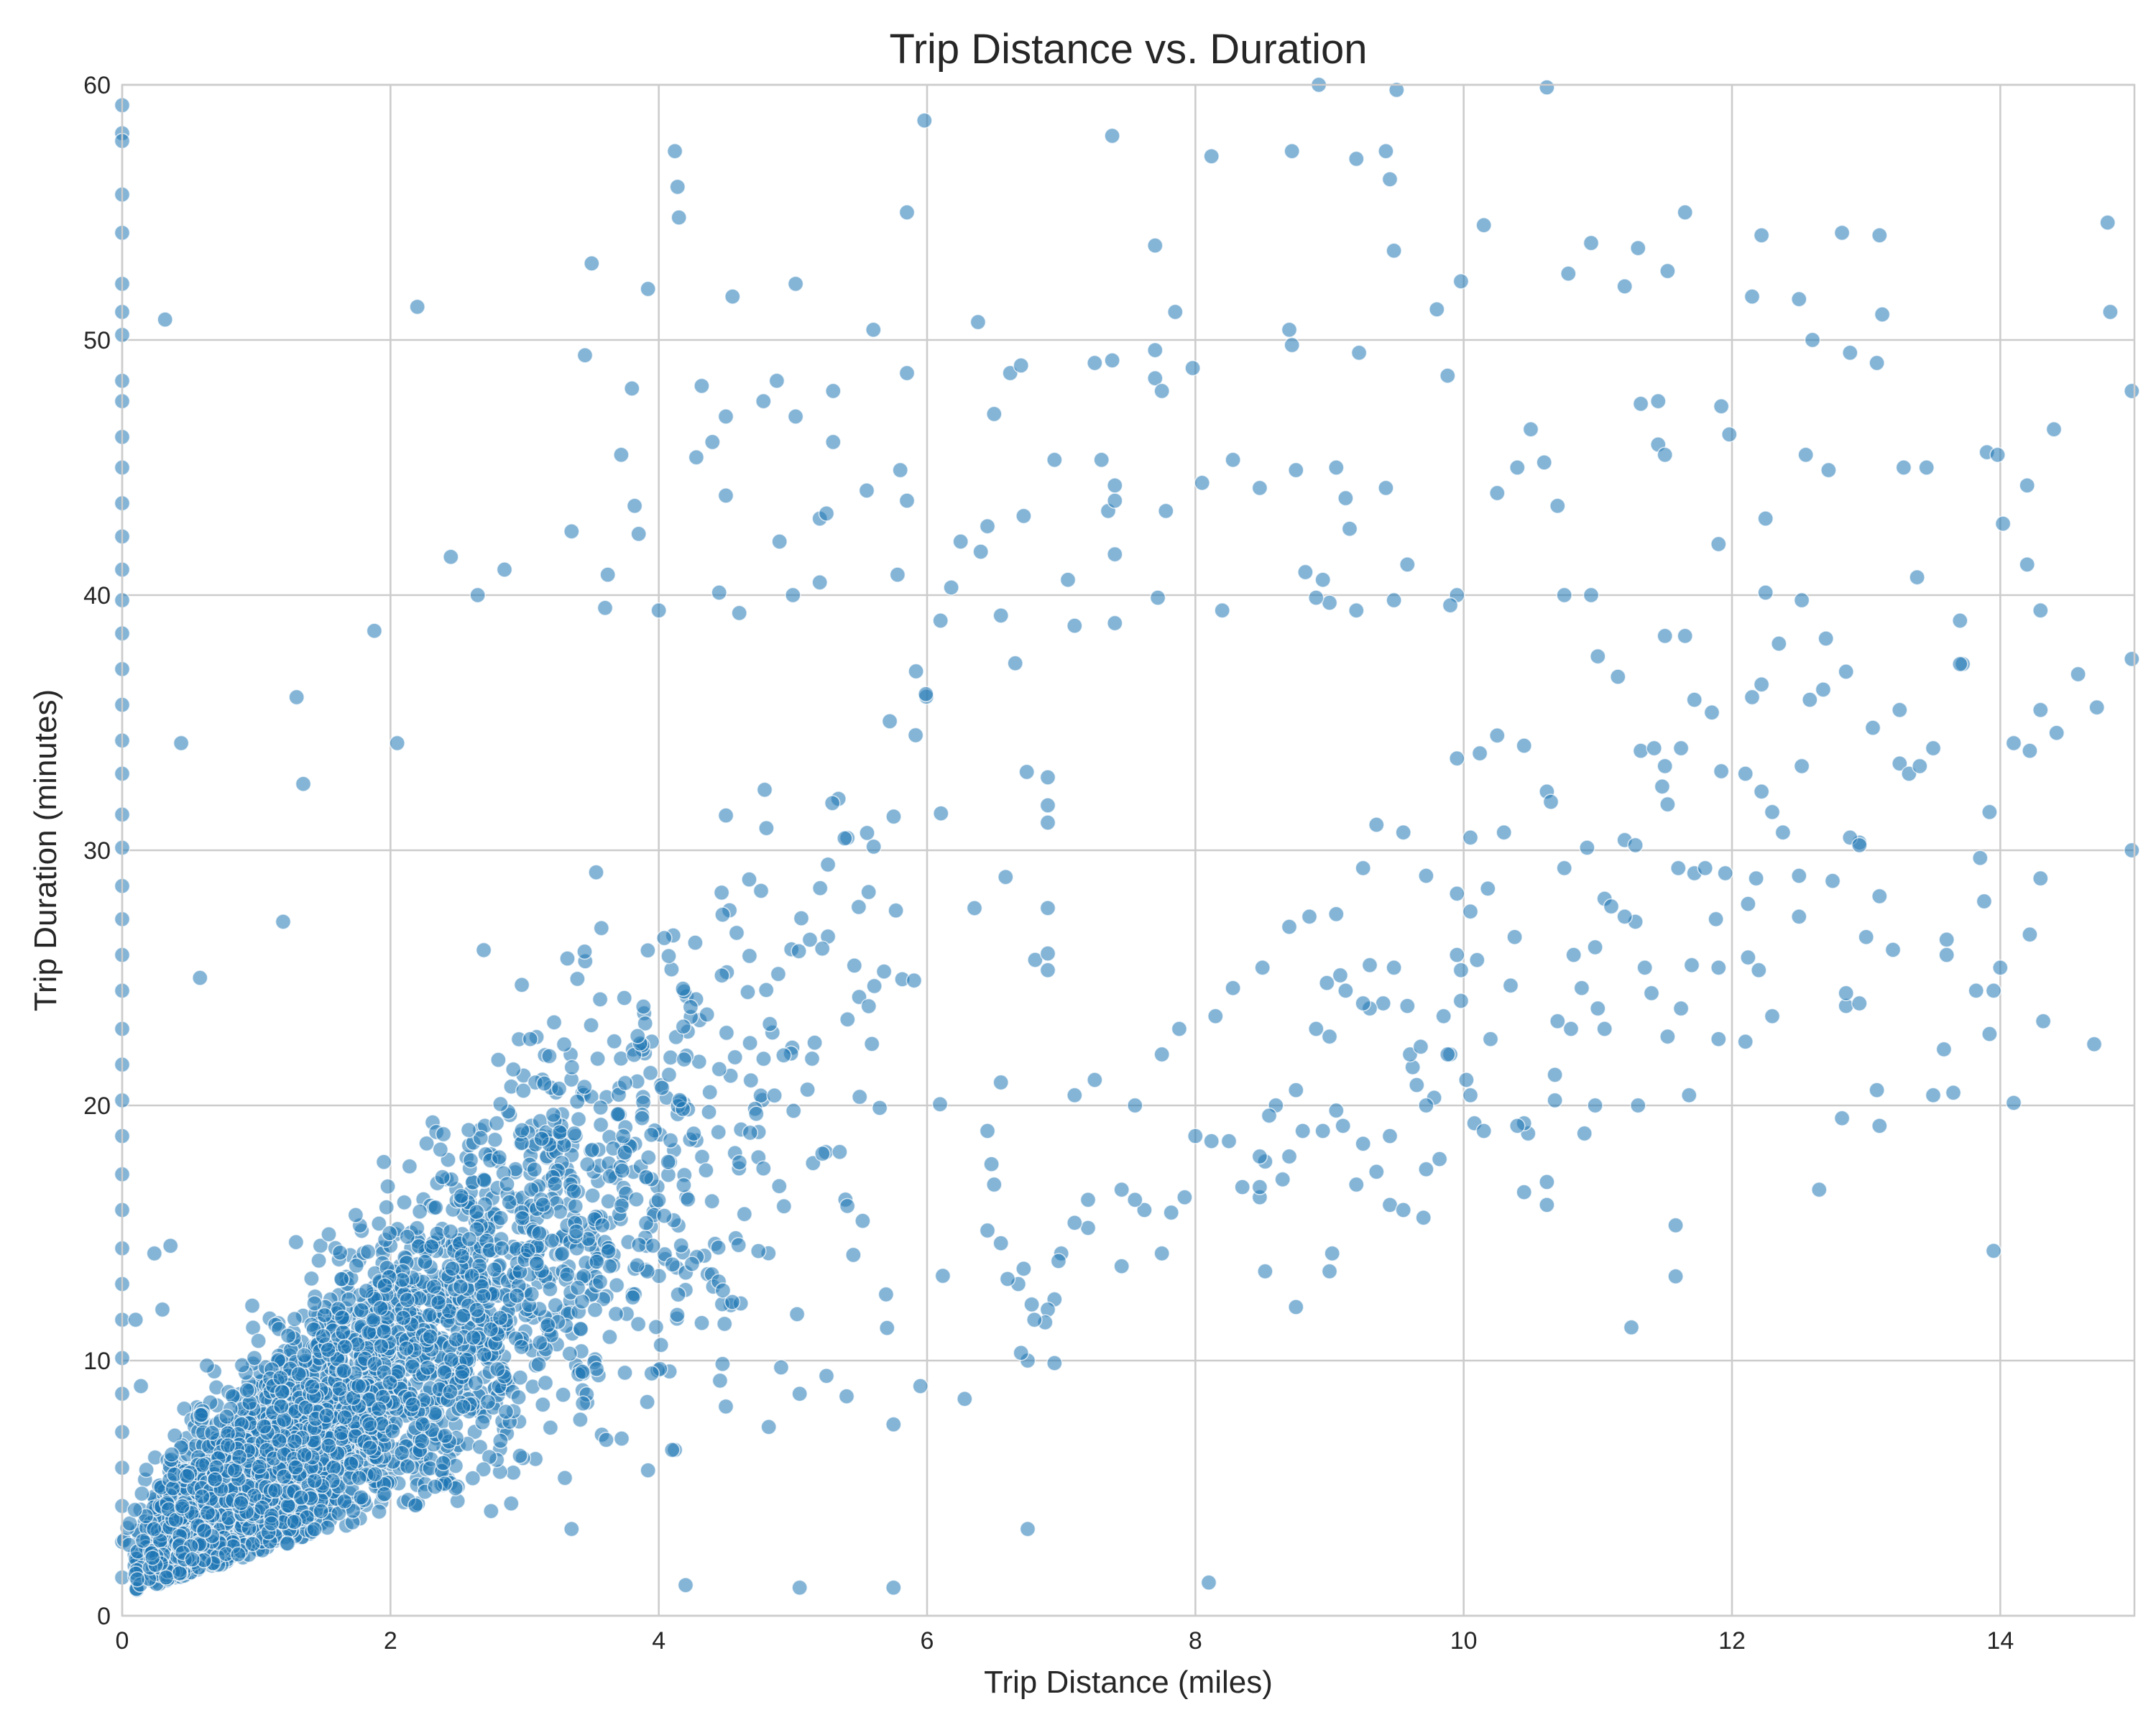 The height and width of the screenshot is (1725, 2156). I want to click on y-tick-label: 40, so click(97, 596).